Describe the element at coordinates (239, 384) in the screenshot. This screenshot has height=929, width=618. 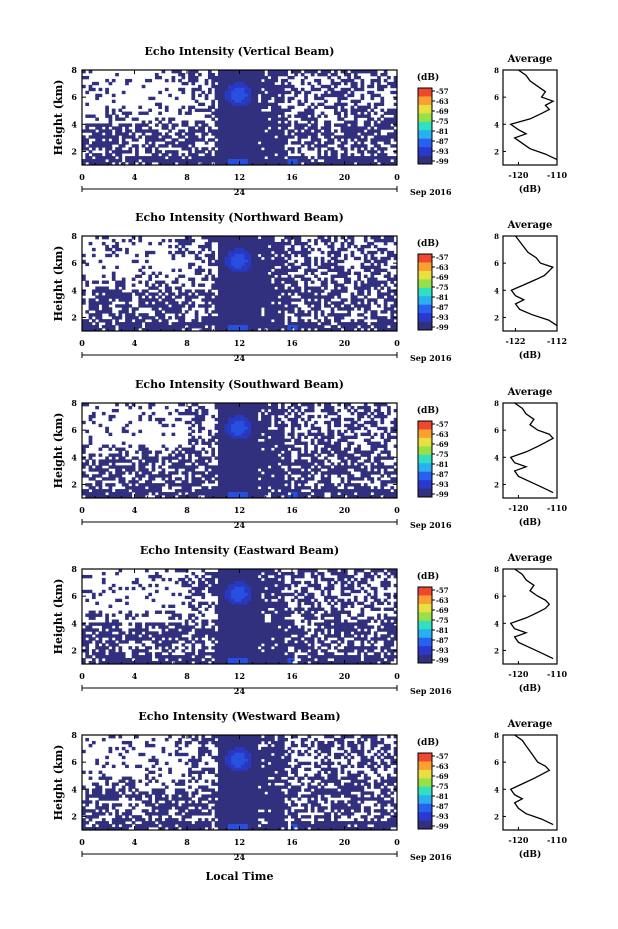
I see `panel-title: Echo Intensity (Southward Beam)` at that location.